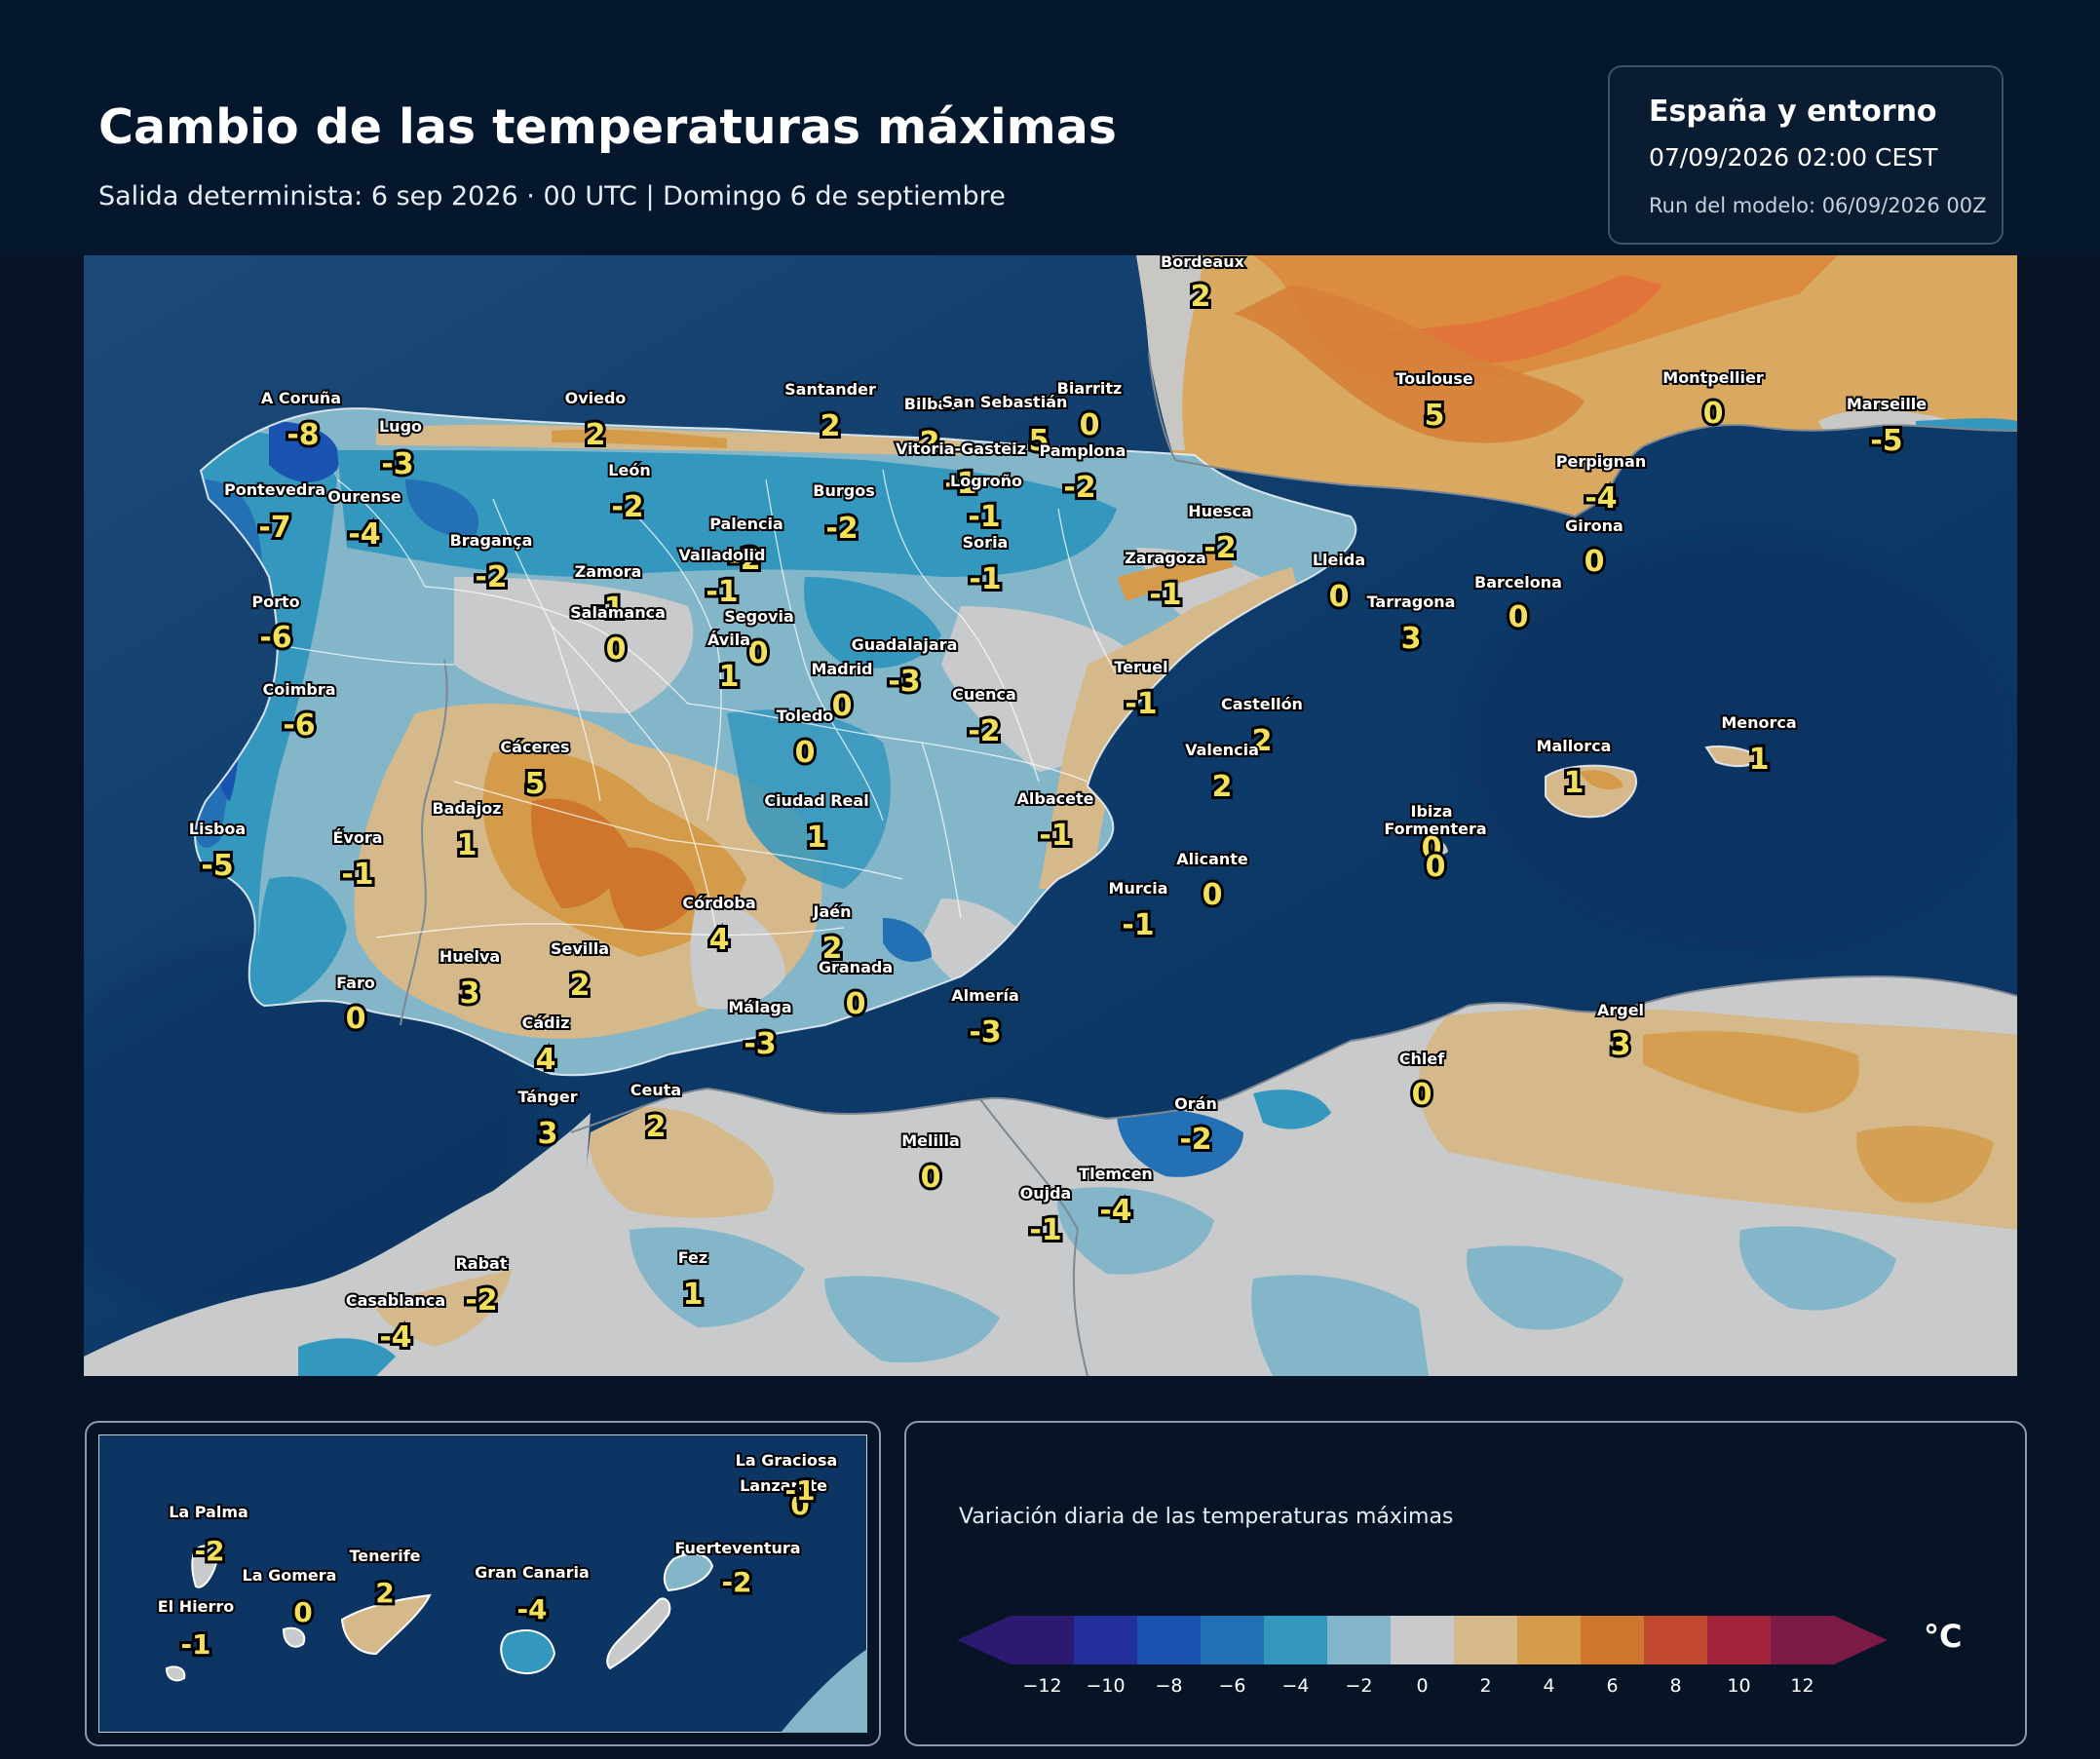 Image resolution: width=2100 pixels, height=1759 pixels. Describe the element at coordinates (1083, 451) in the screenshot. I see `city-label-pamplona: Pamplona` at that location.